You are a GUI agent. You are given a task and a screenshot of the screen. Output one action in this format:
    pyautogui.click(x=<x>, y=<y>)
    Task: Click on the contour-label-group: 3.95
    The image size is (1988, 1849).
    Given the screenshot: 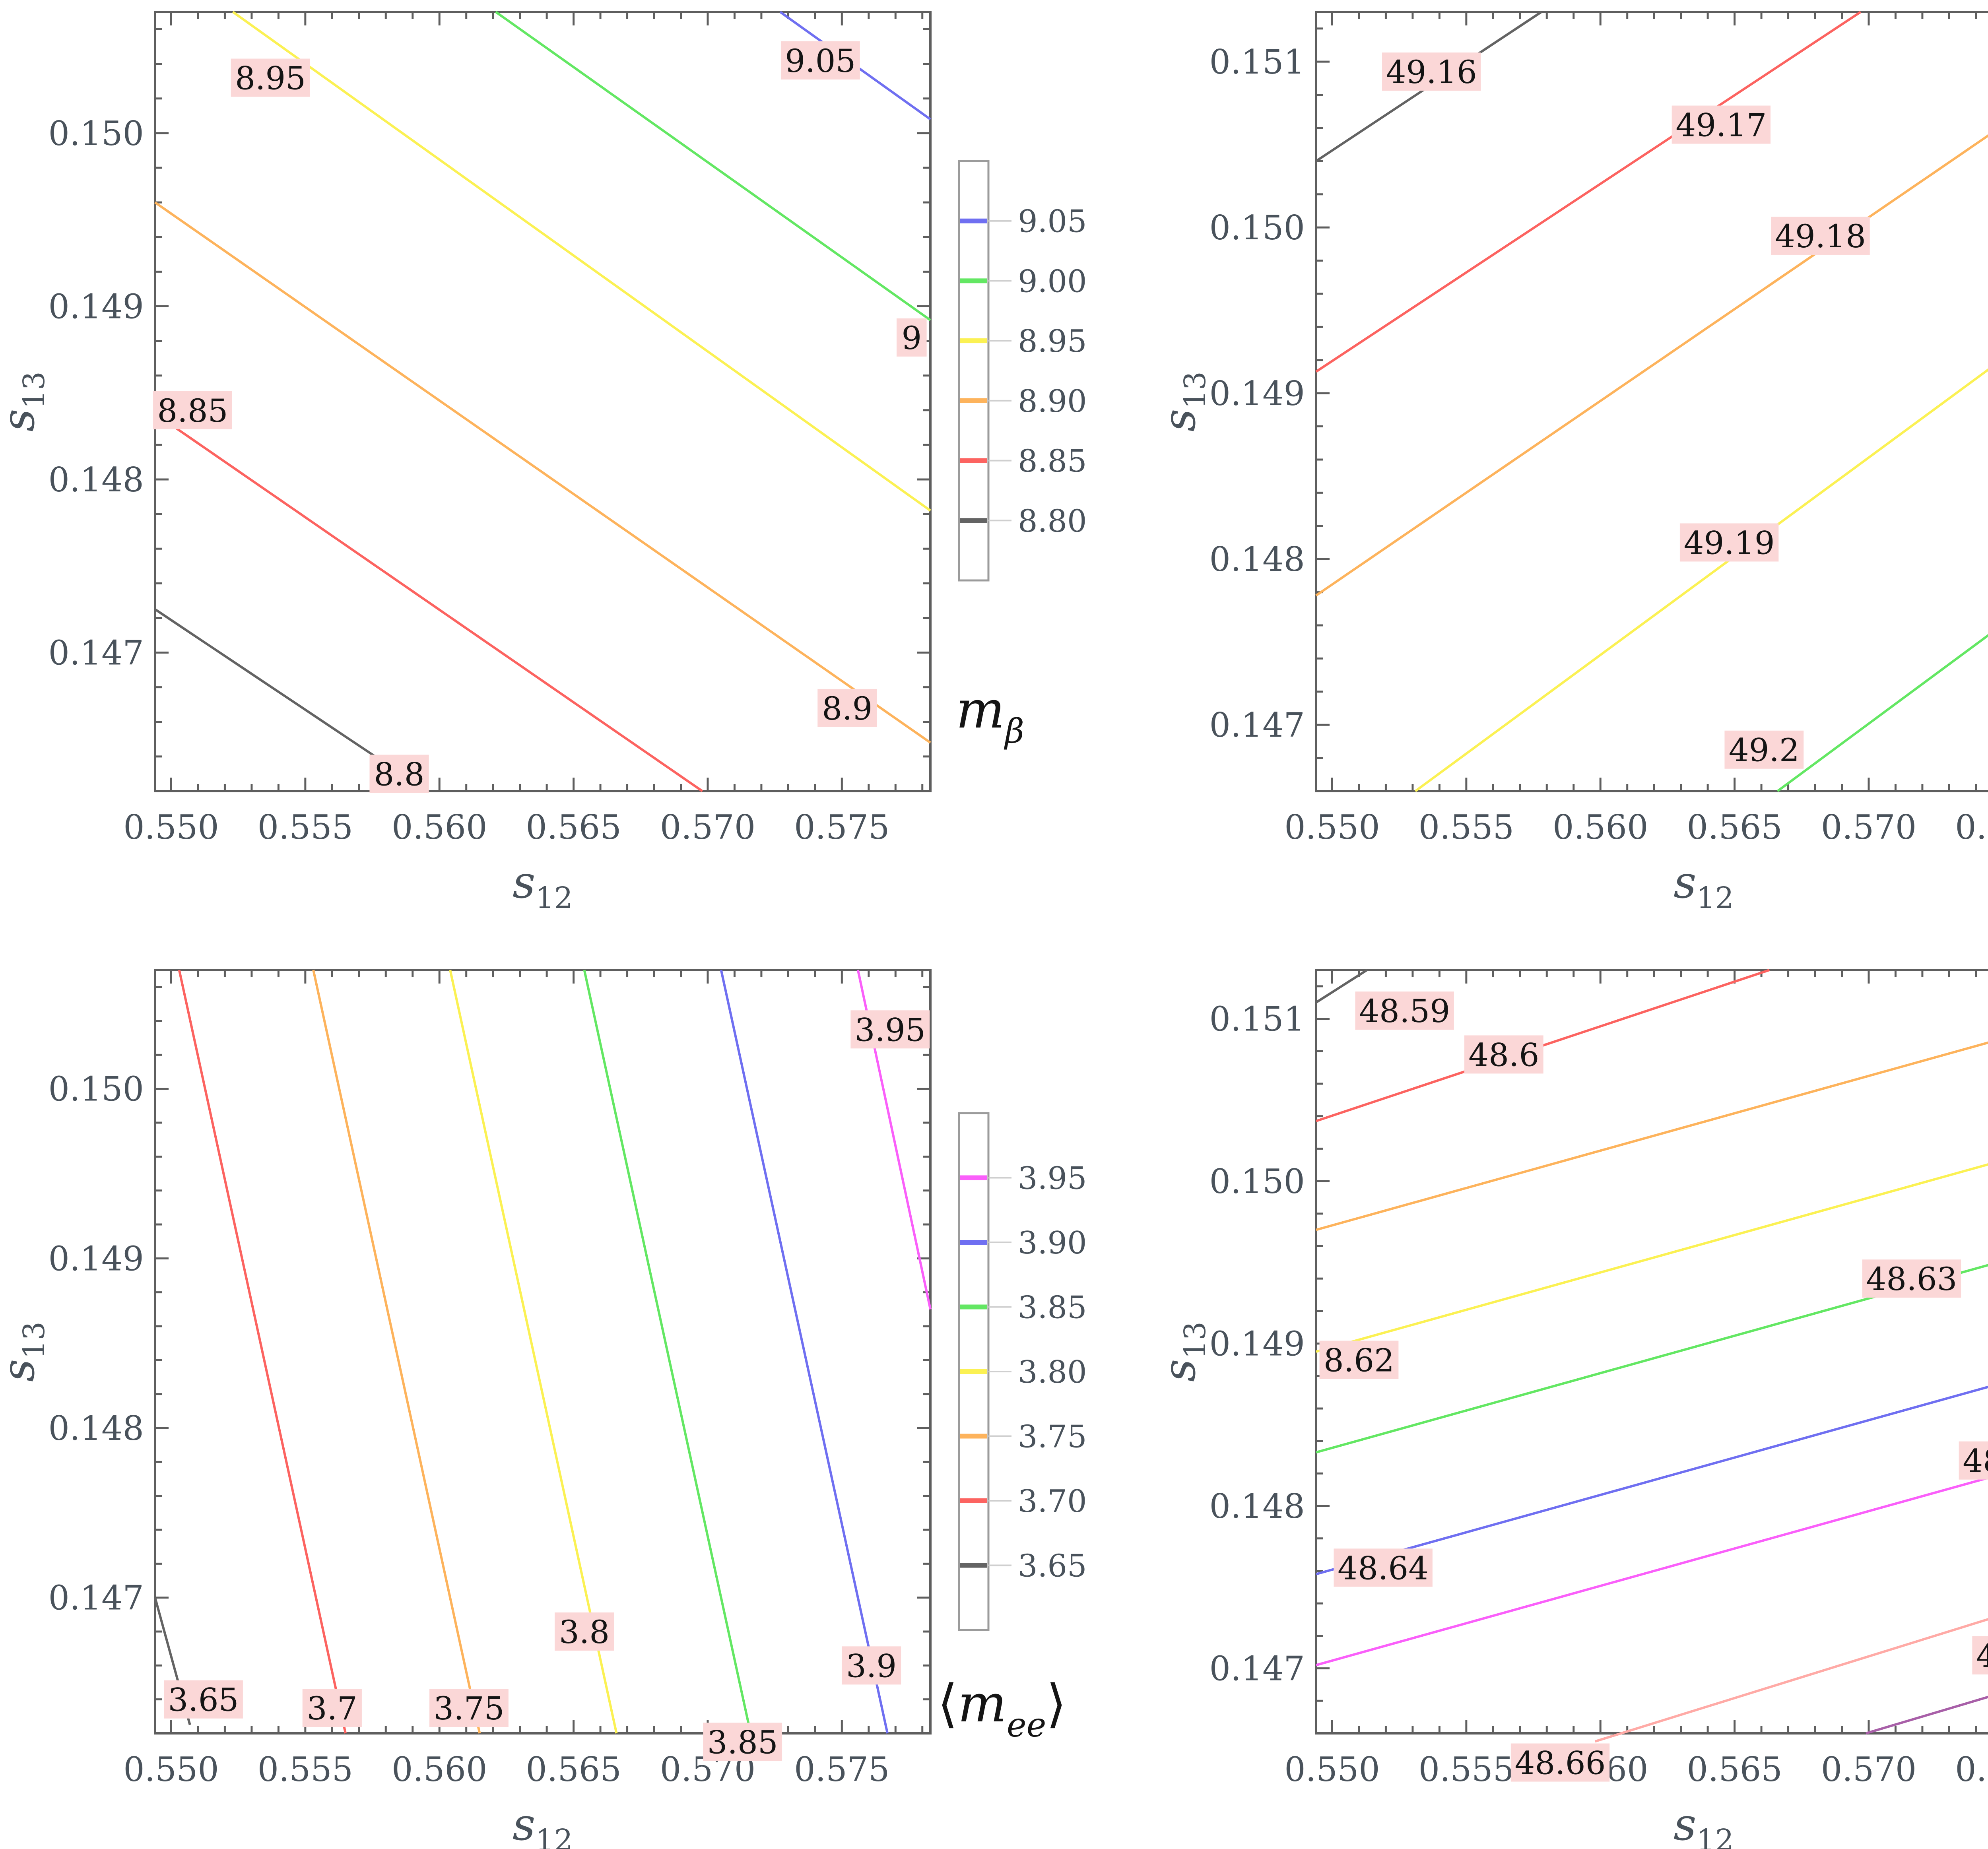 What is the action you would take?
    pyautogui.click(x=890, y=1029)
    